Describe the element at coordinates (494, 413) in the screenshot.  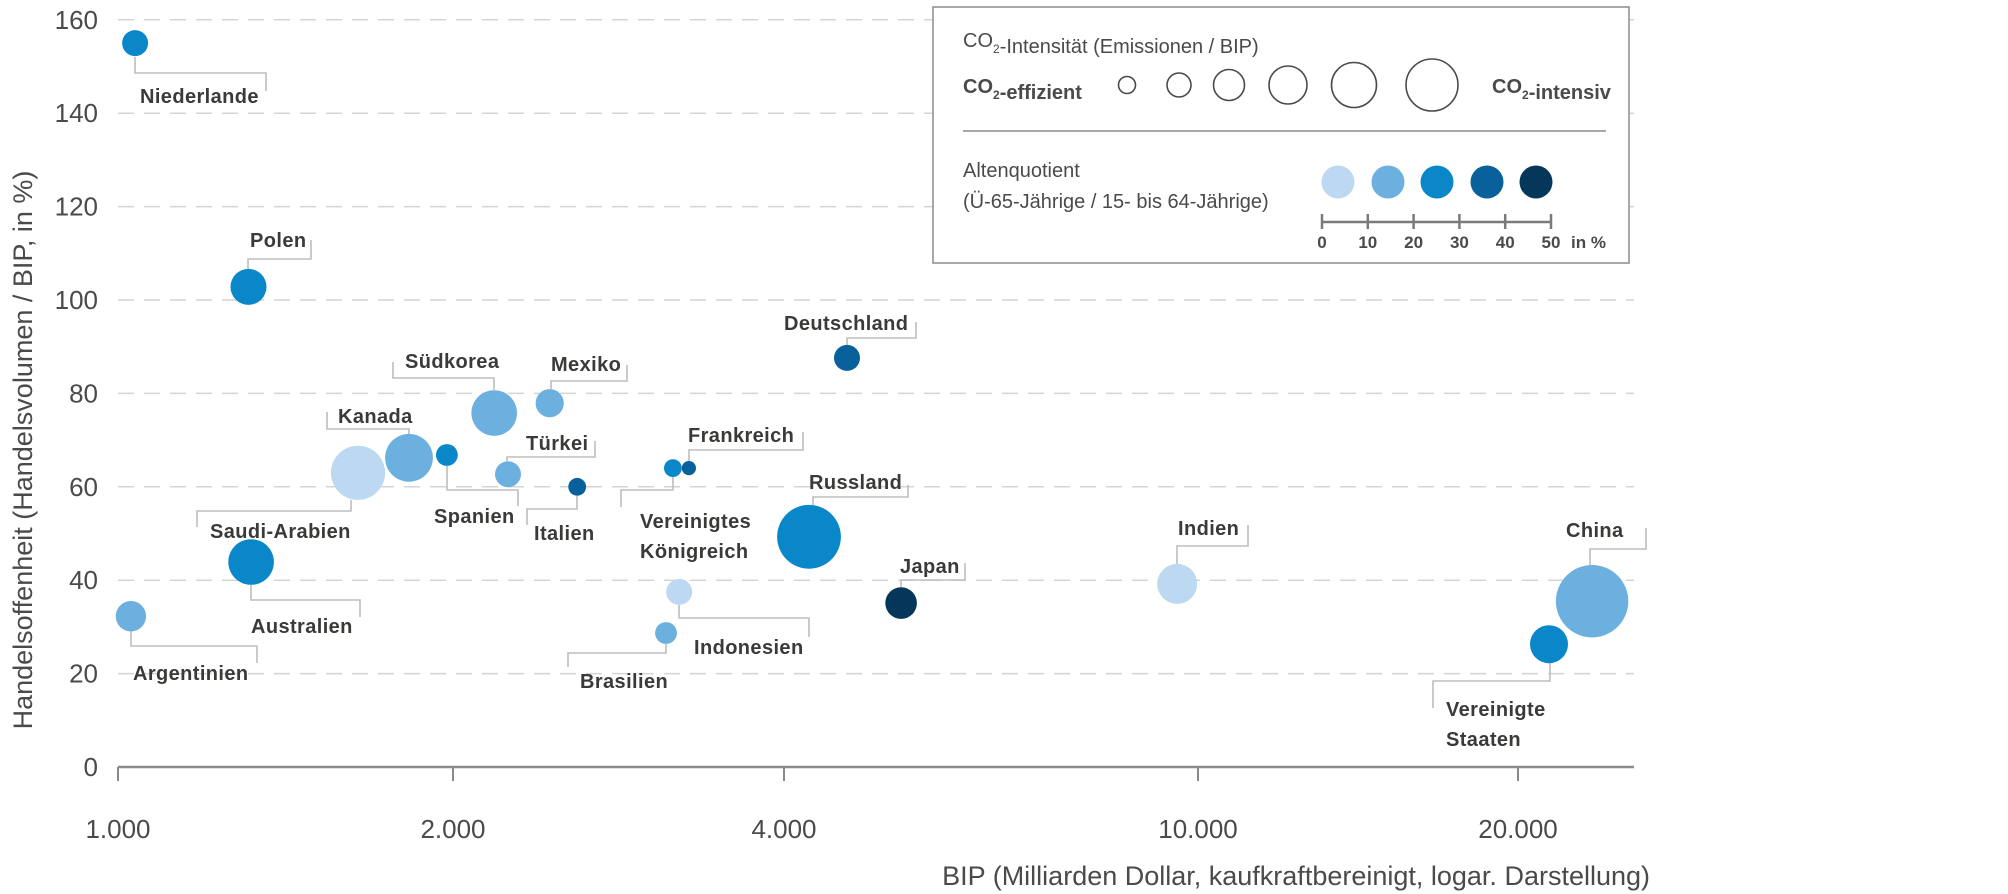
I see `bubble-südkorea` at that location.